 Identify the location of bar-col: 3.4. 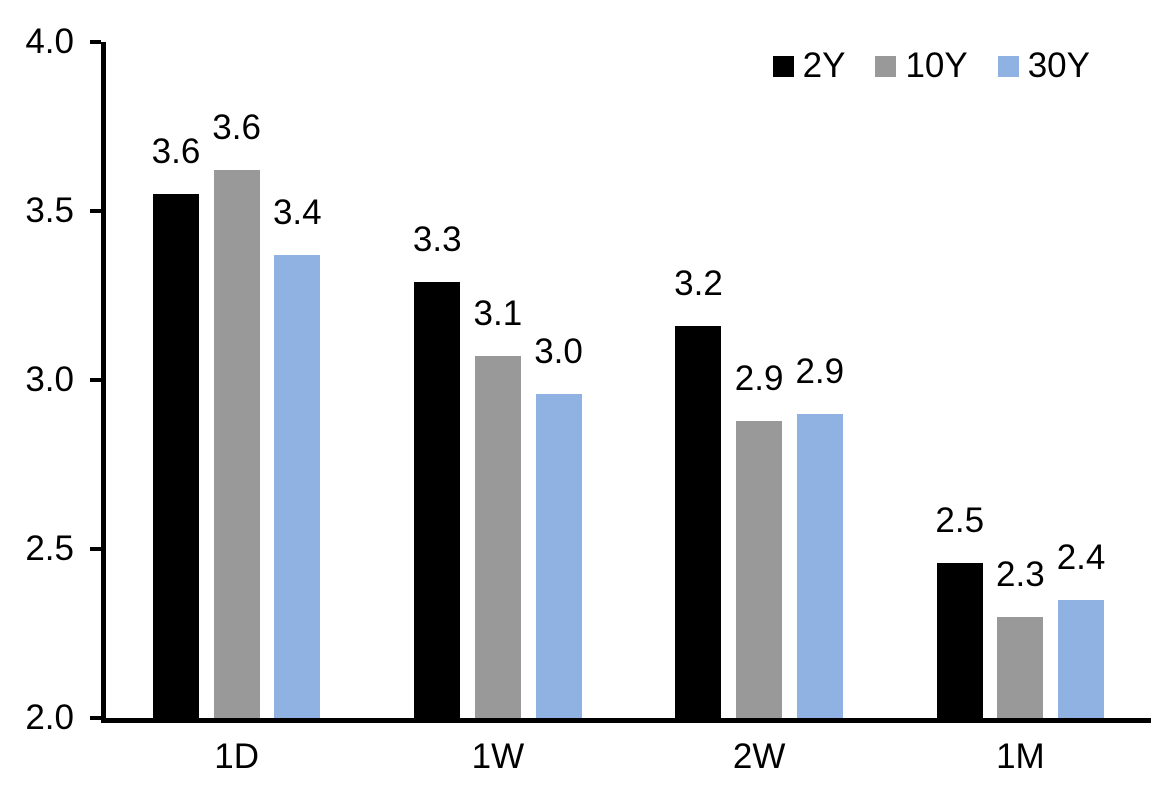
(297, 380).